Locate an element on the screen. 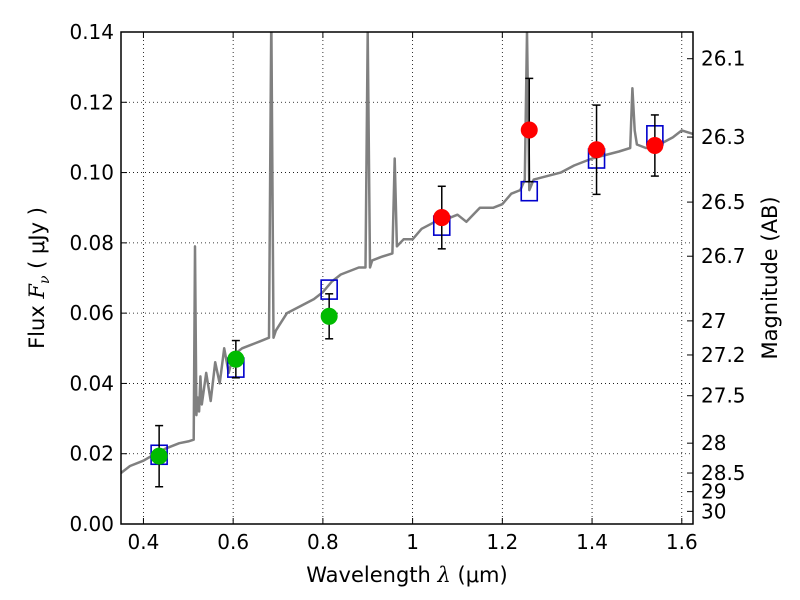 This screenshot has width=800, height=600. x-tick-labels: 0.4 0.6 0.8 1 1.2 1.4 1.6 is located at coordinates (413, 542).